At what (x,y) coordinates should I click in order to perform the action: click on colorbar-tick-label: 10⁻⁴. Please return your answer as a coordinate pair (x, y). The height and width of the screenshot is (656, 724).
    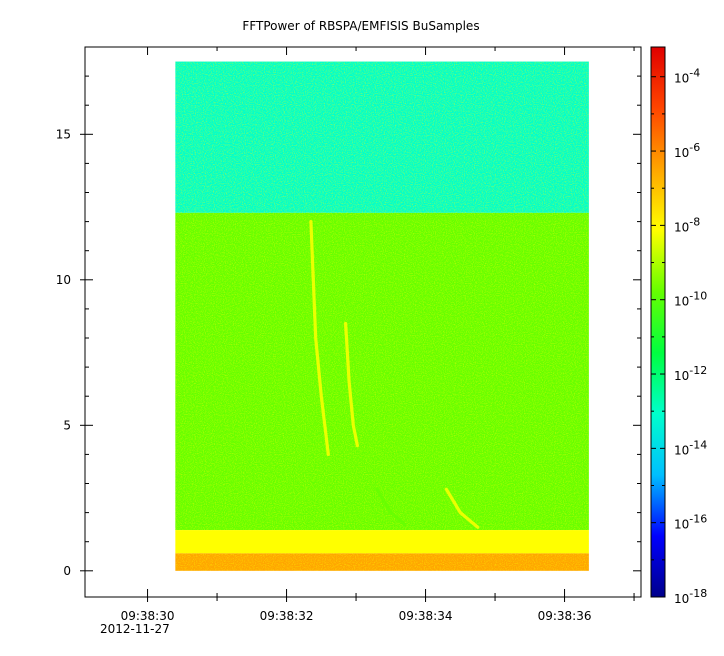
    Looking at the image, I should click on (687, 76).